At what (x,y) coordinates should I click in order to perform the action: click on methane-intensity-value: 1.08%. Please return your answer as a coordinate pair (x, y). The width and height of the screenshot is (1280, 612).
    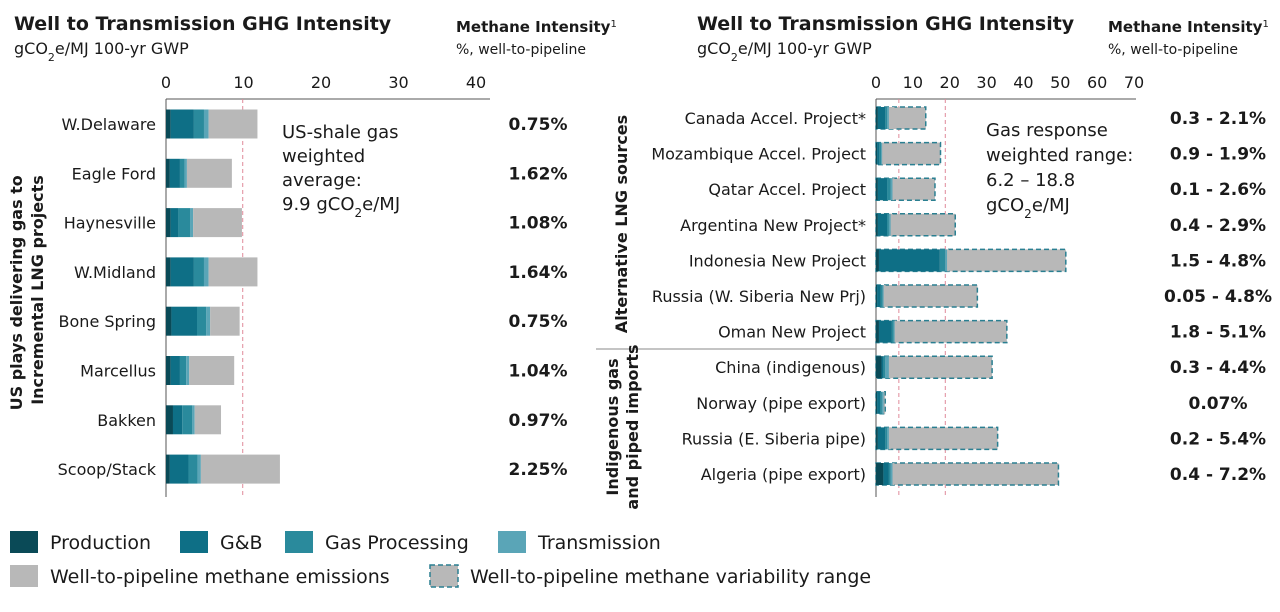
    Looking at the image, I should click on (538, 224).